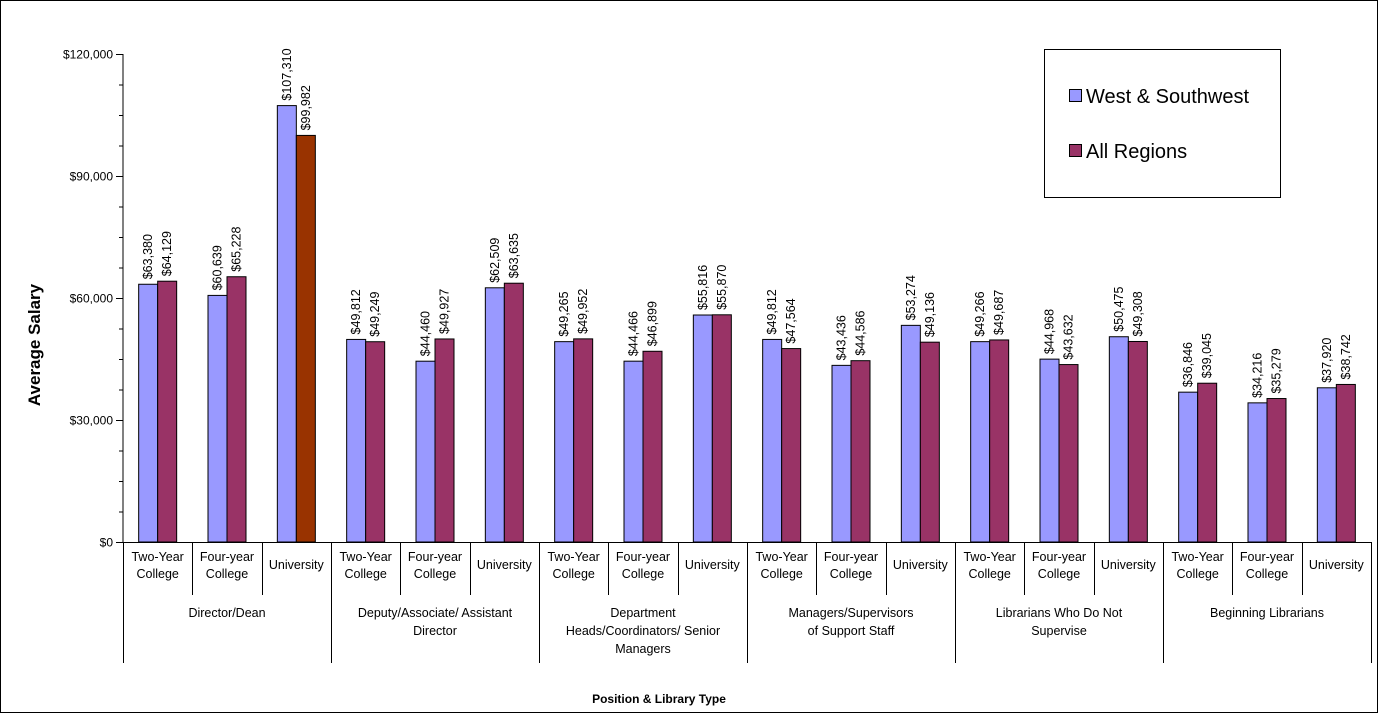 The height and width of the screenshot is (718, 1378). I want to click on y-tick-label: $0, so click(107, 543).